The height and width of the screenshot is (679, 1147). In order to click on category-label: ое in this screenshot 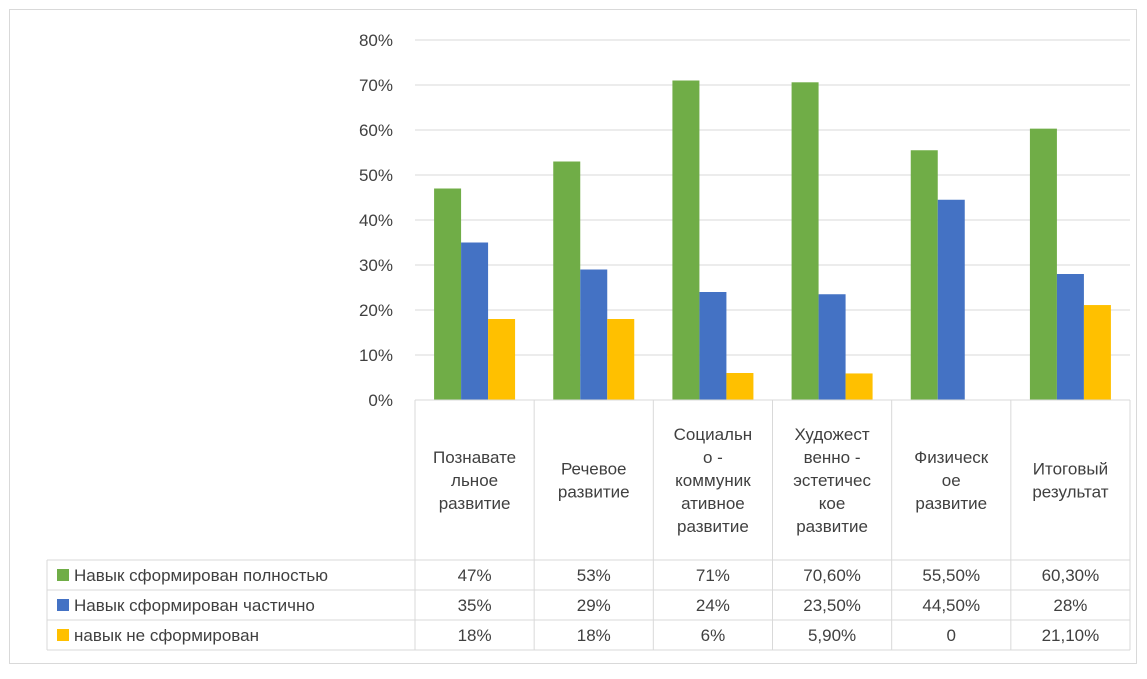, I will do `click(951, 480)`.